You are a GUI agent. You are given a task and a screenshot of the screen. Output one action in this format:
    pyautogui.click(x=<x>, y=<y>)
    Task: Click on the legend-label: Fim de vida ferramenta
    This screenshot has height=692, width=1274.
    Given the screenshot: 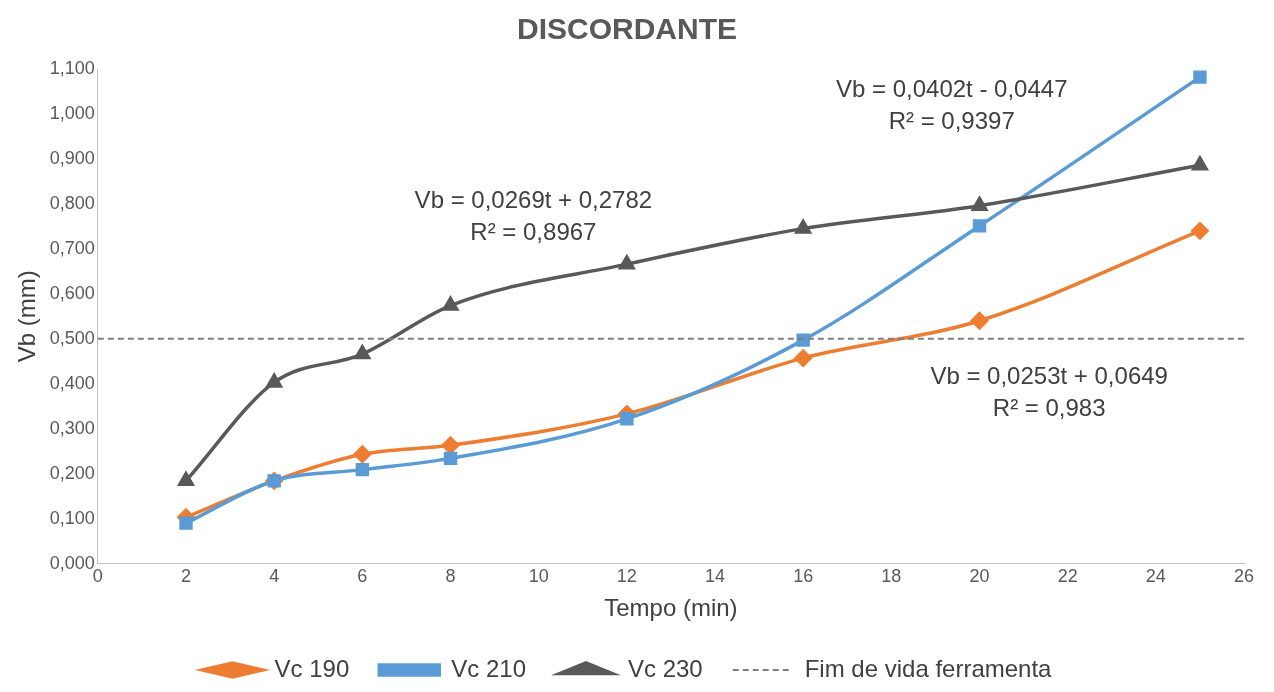 What is the action you would take?
    pyautogui.click(x=928, y=668)
    